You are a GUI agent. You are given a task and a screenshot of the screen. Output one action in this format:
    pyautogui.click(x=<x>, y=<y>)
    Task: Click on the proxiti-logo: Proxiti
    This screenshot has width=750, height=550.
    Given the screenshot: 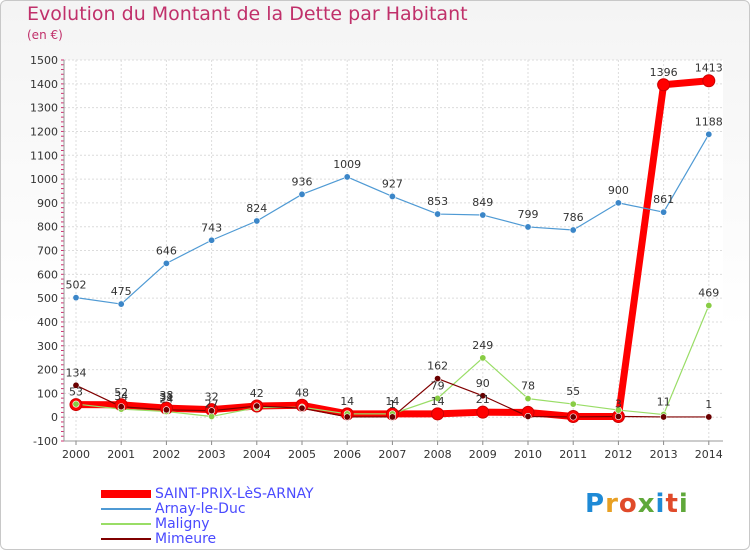 What is the action you would take?
    pyautogui.click(x=637, y=504)
    